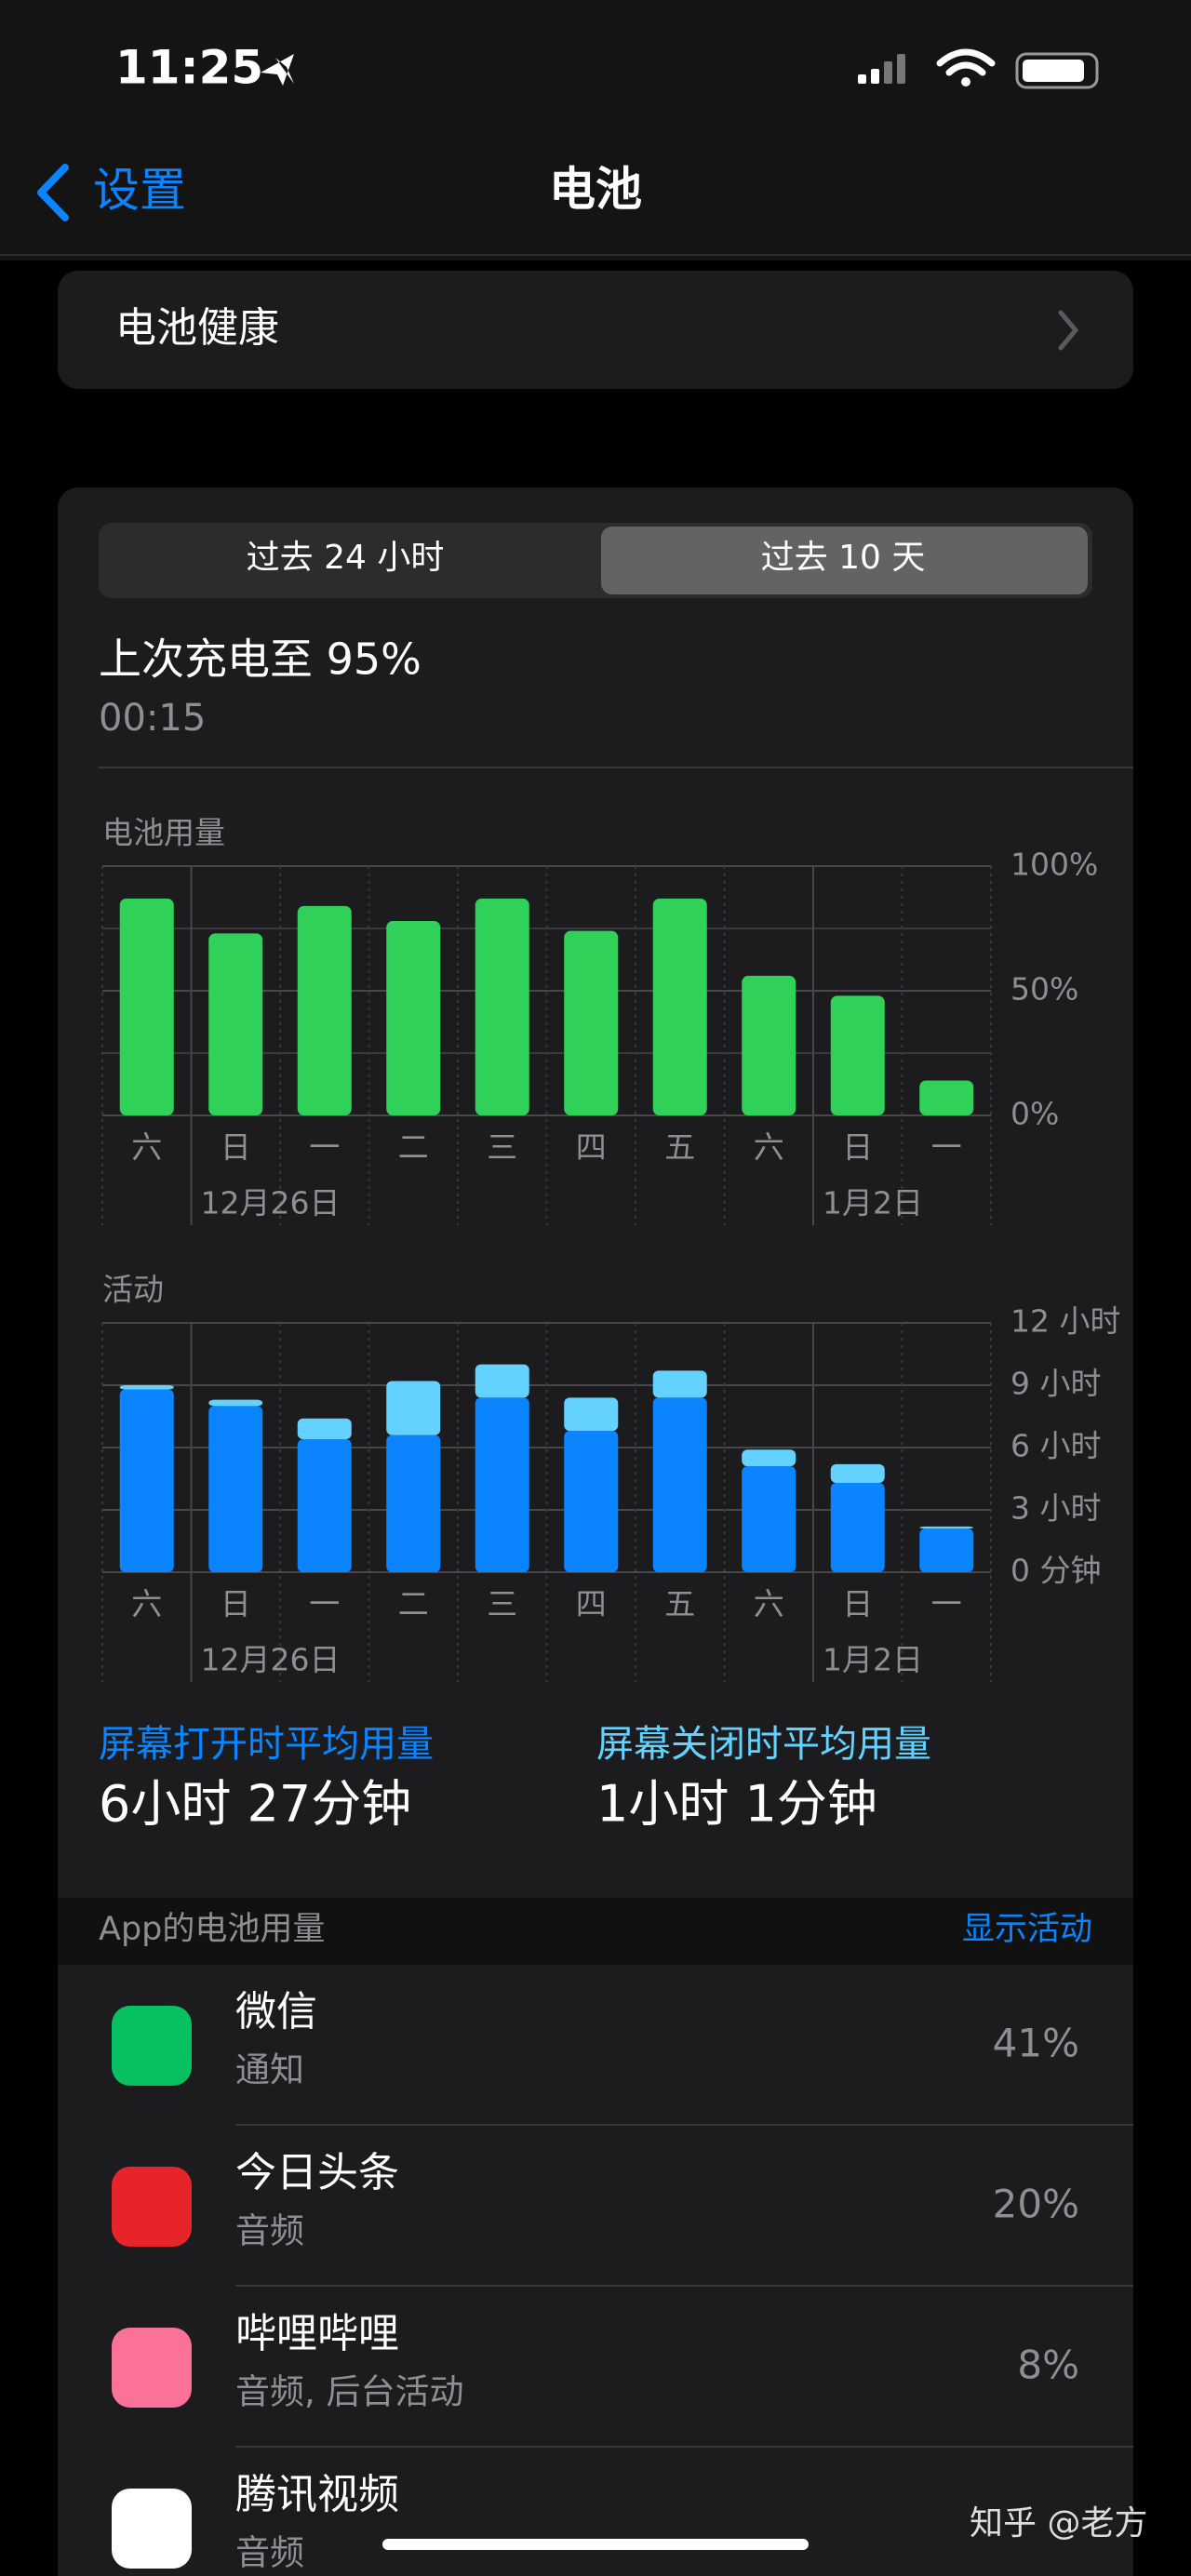 Image resolution: width=1191 pixels, height=2576 pixels. What do you see at coordinates (1044, 990) in the screenshot?
I see `y-tick-label: 50%` at bounding box center [1044, 990].